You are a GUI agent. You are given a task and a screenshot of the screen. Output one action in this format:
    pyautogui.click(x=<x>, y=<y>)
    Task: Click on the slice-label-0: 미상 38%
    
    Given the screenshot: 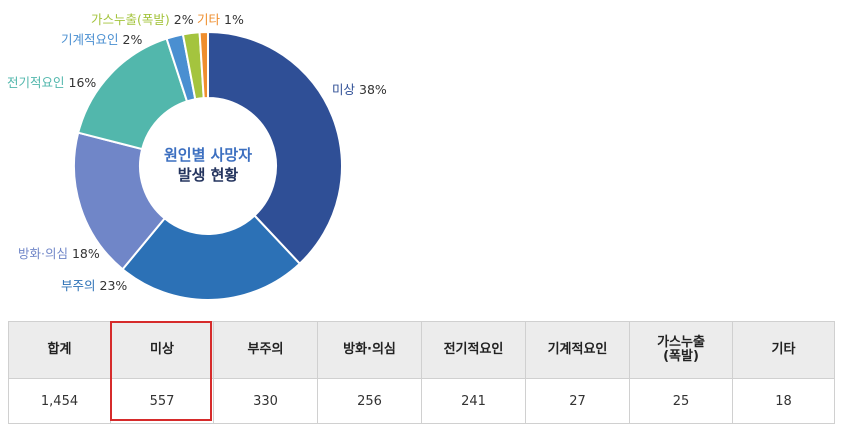 What is the action you would take?
    pyautogui.click(x=359, y=89)
    